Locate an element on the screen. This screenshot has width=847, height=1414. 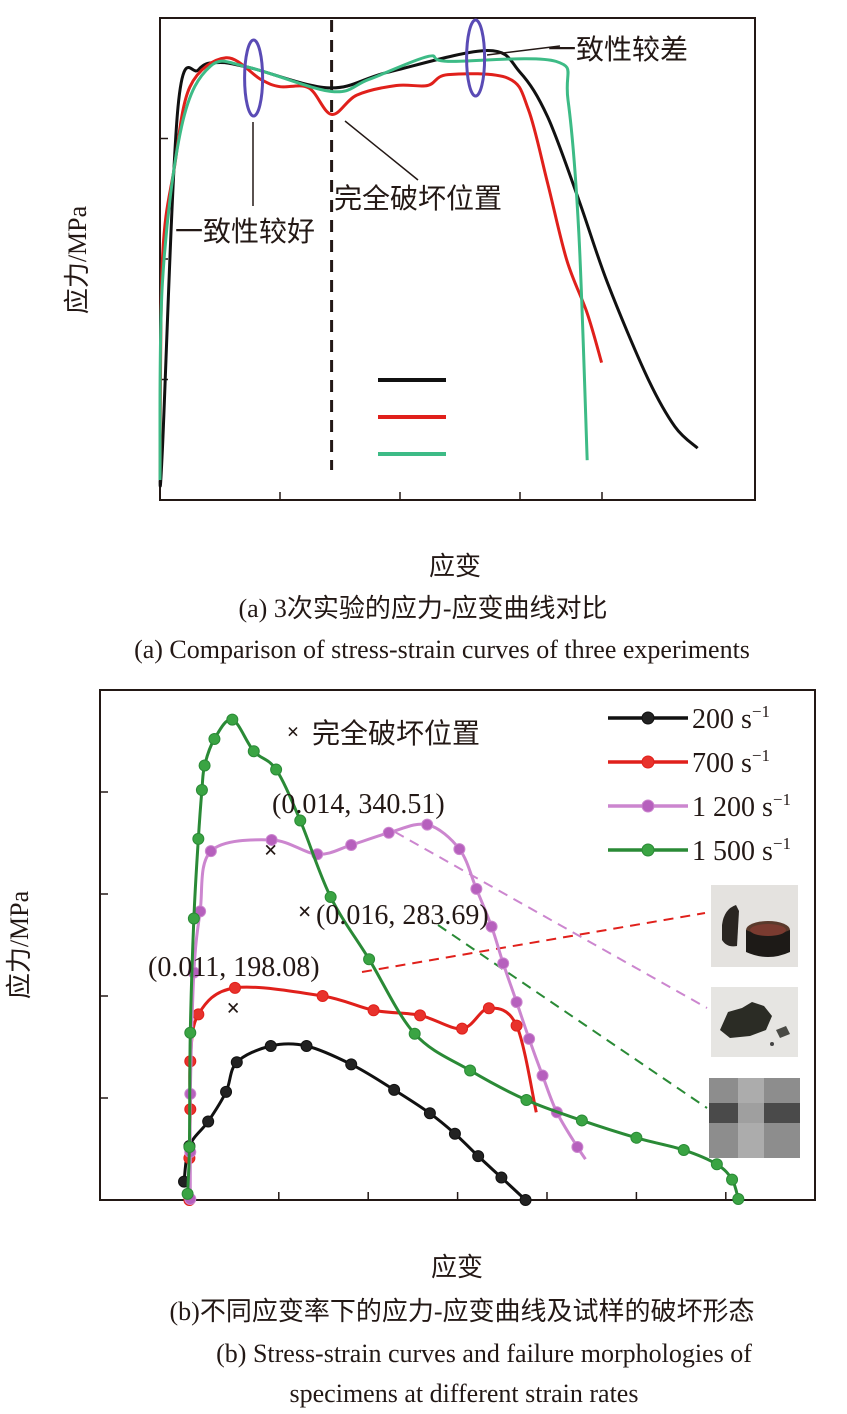
series-line is located at coordinates (362, 1093).